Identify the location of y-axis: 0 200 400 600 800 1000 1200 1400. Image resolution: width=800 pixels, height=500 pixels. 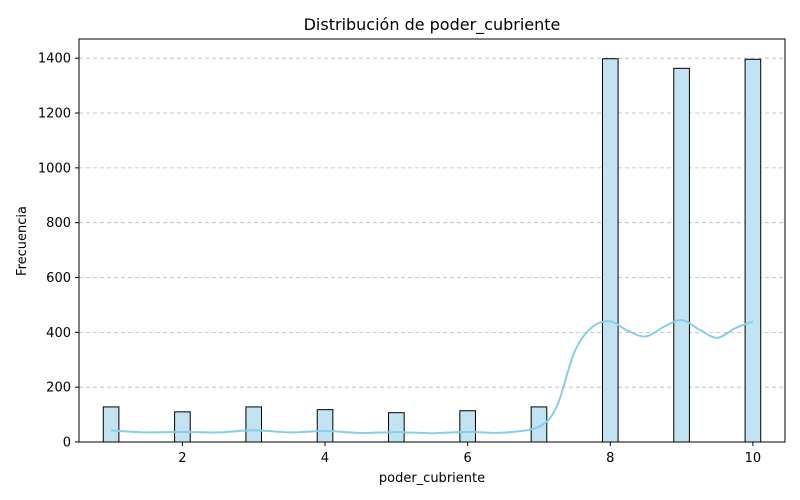
(58, 251).